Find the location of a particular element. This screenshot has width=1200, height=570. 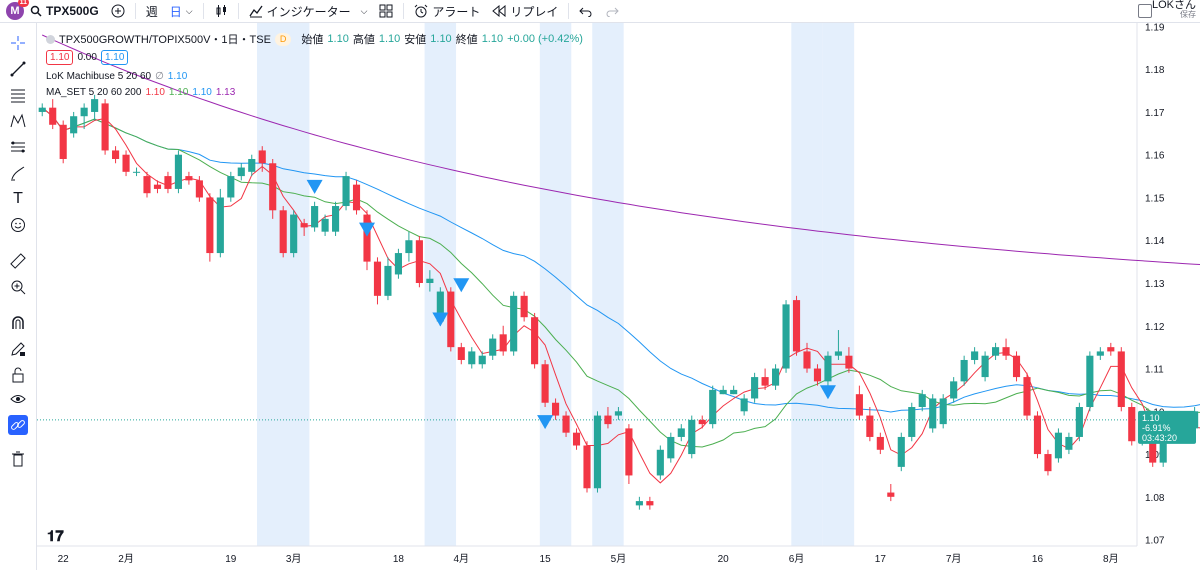

tradingview-logo: 𝟏𝟕 is located at coordinates (55, 536).